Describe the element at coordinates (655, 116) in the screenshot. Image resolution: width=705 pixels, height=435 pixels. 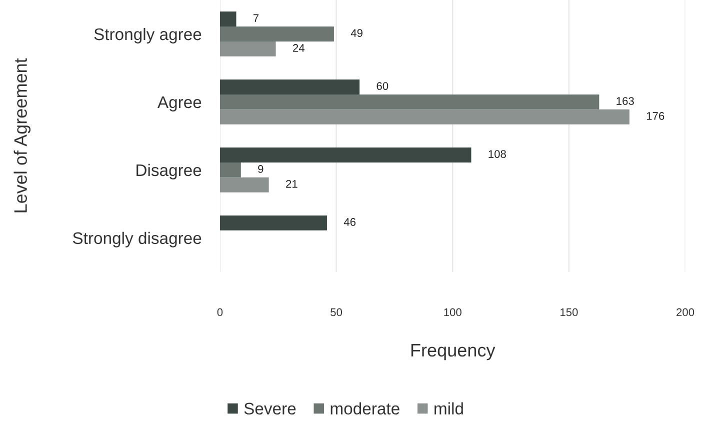
I see `data-label: 176` at that location.